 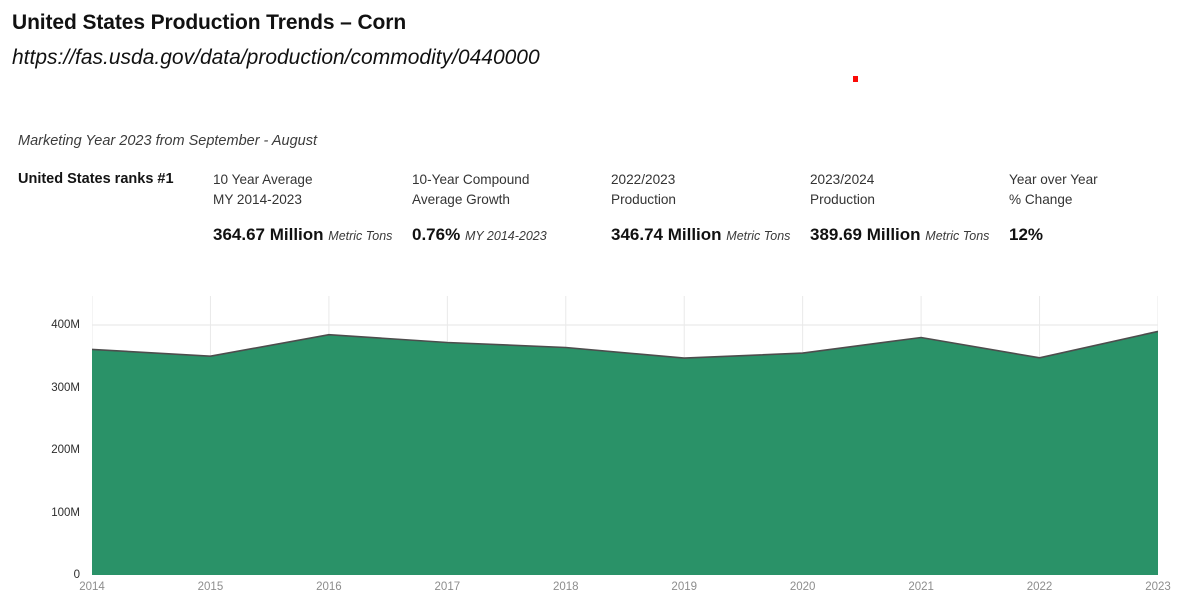 What do you see at coordinates (92, 587) in the screenshot?
I see `x-axis-tick-label: 2014` at bounding box center [92, 587].